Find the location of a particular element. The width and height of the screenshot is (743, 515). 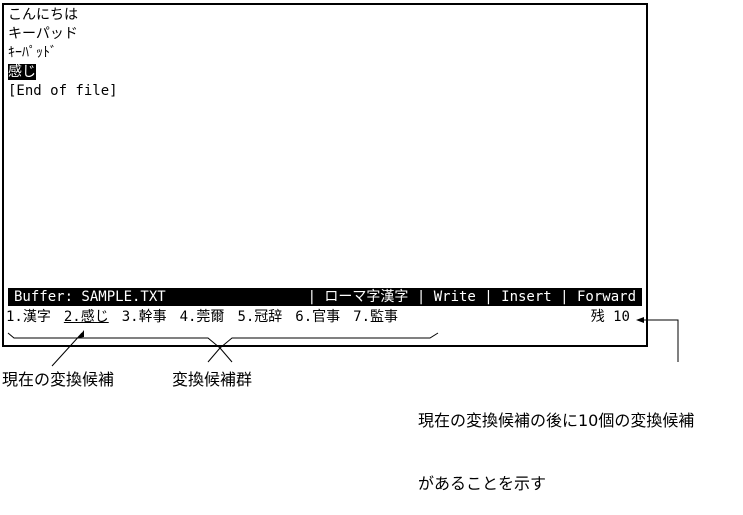

mode-indicators: | ローマ字漢字 | Write | Insert | Forward is located at coordinates (471, 297).